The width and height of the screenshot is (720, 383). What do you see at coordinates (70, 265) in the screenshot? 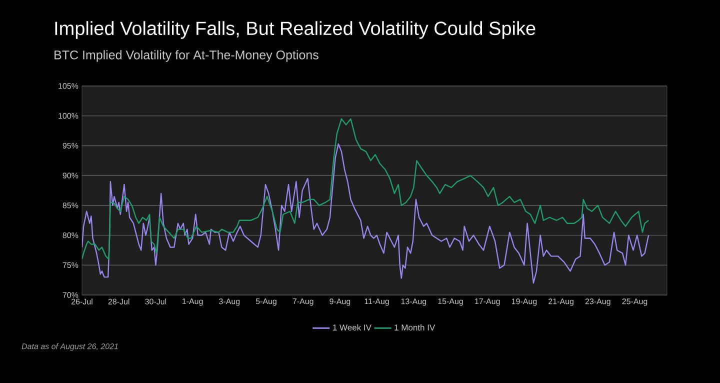
I see `y-tick-label: 75%` at bounding box center [70, 265].